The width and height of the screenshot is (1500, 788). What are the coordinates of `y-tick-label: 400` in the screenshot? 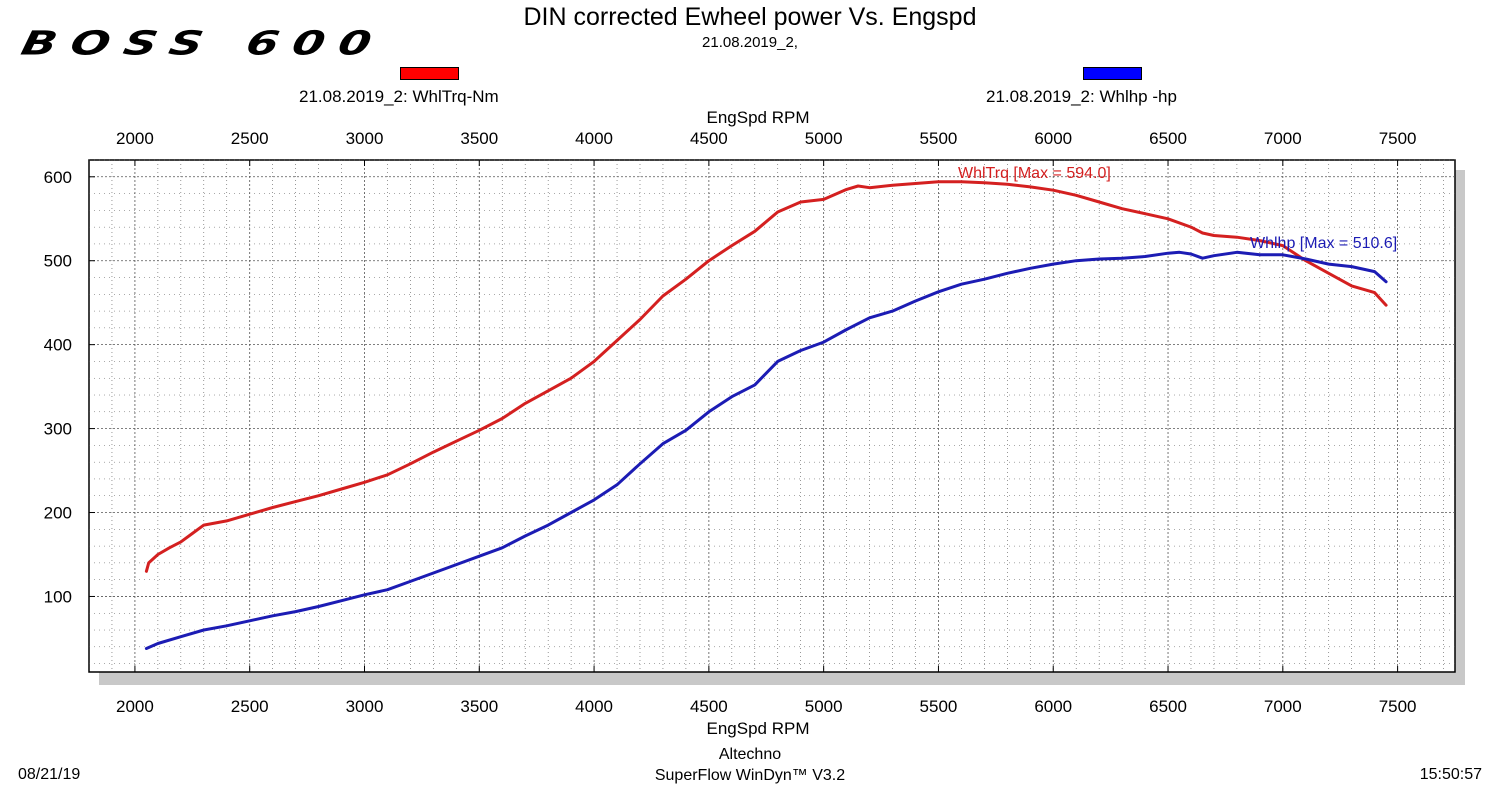 It's located at (58, 345).